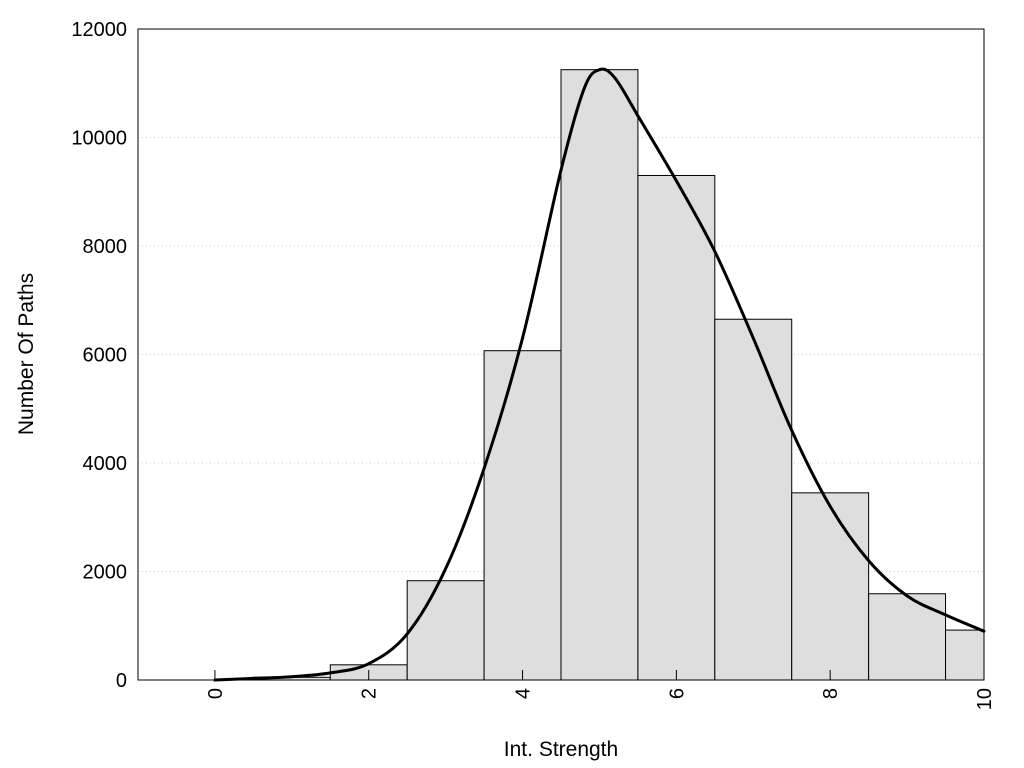 The width and height of the screenshot is (1024, 768). I want to click on y-tick-label-0: 0, so click(121, 681).